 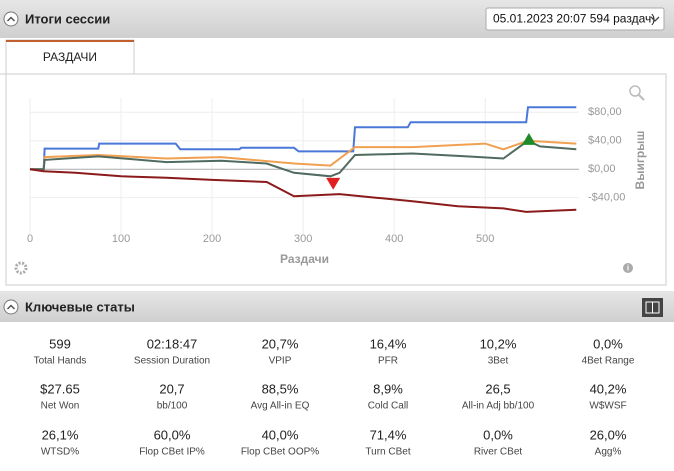 What do you see at coordinates (21, 268) in the screenshot?
I see `settings-icon` at bounding box center [21, 268].